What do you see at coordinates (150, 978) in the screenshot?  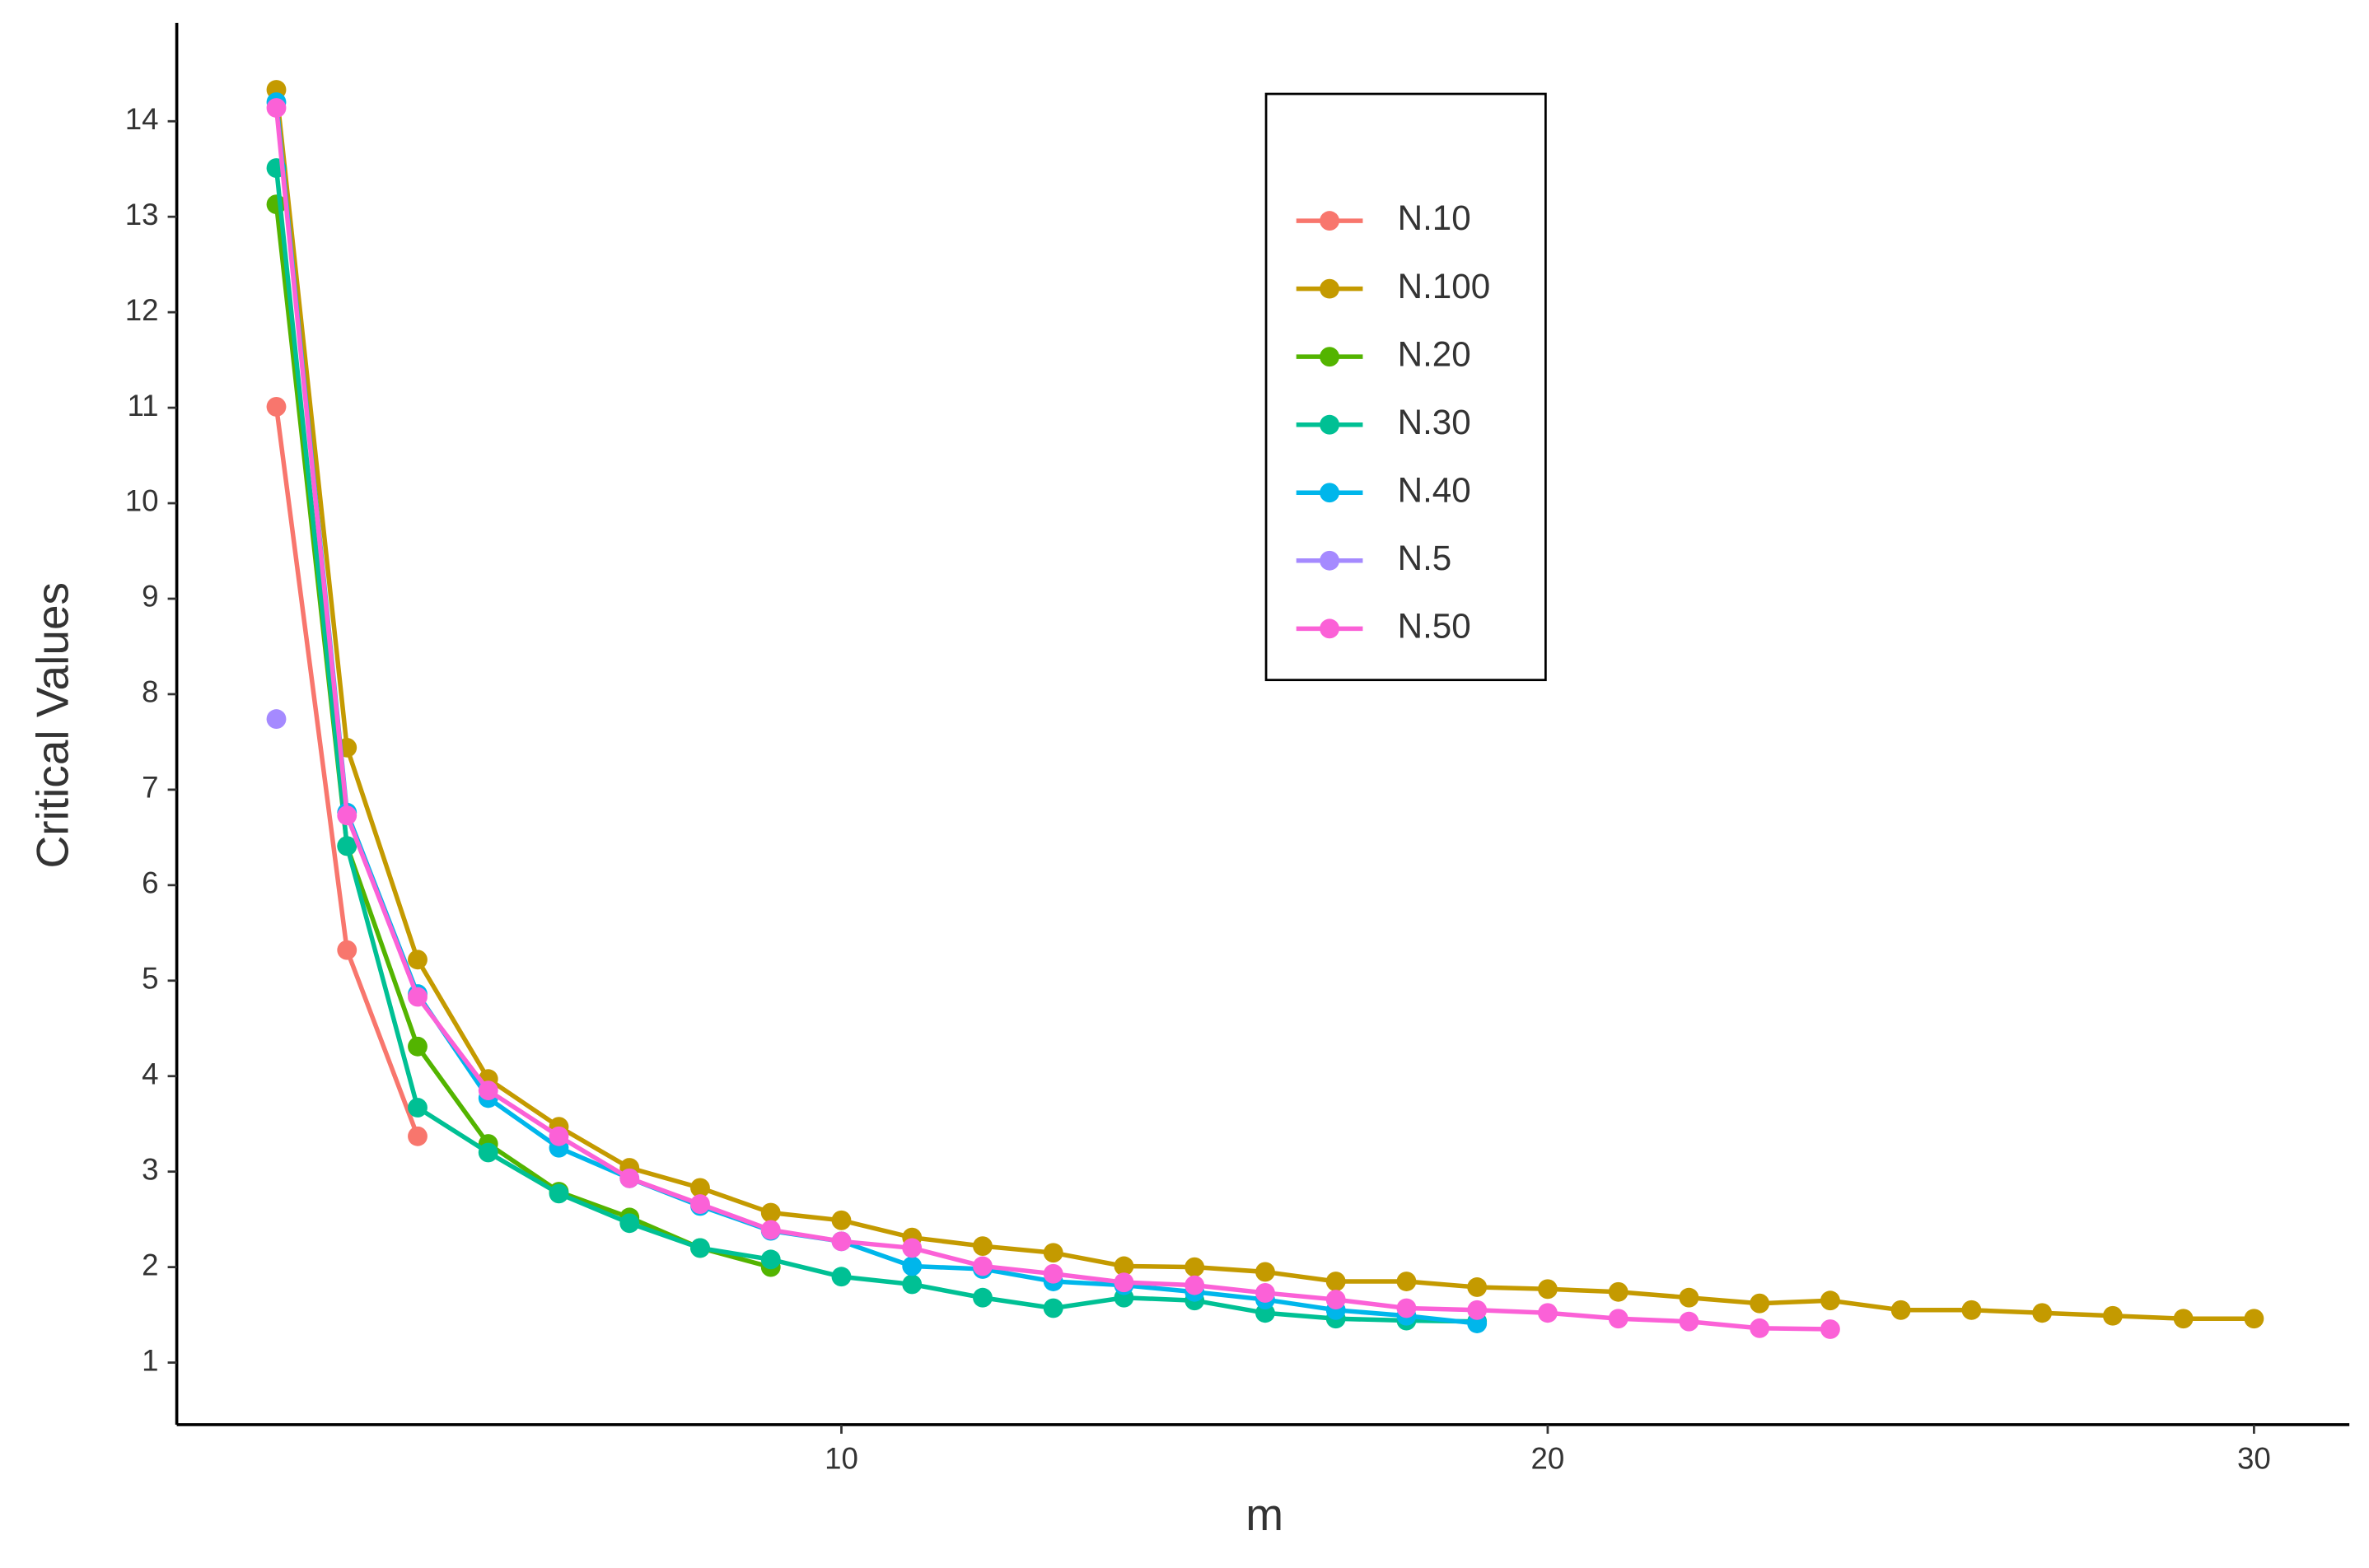 I see `y-tick-label: 5` at bounding box center [150, 978].